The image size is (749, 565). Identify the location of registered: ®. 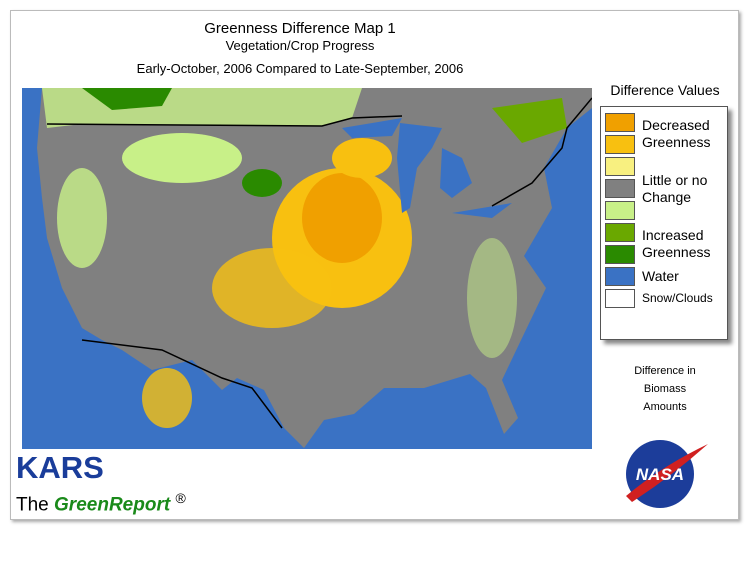
(180, 498).